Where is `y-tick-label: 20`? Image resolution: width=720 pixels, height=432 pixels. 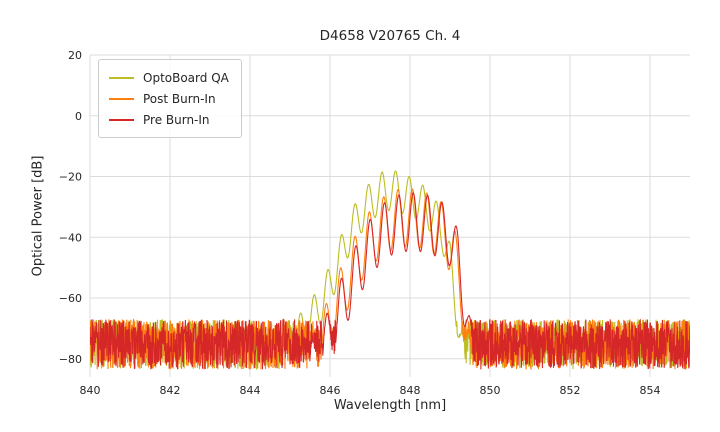
y-tick-label: 20 is located at coordinates (75, 55).